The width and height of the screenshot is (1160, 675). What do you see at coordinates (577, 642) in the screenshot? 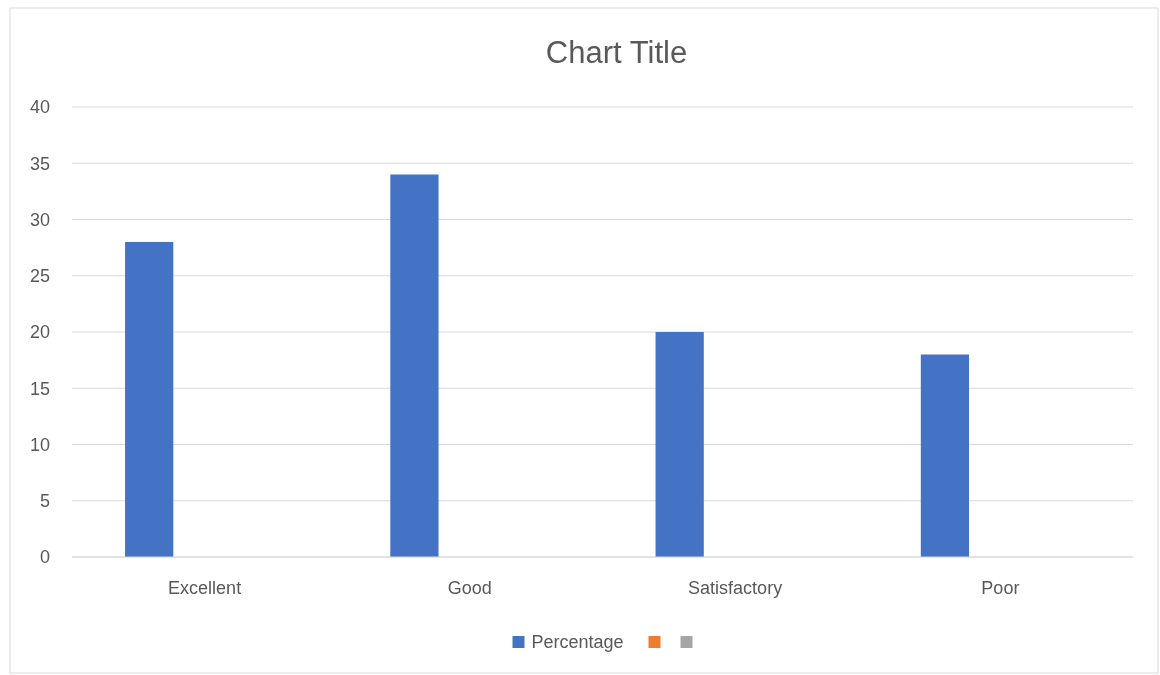
I see `legend-label: Percentage` at bounding box center [577, 642].